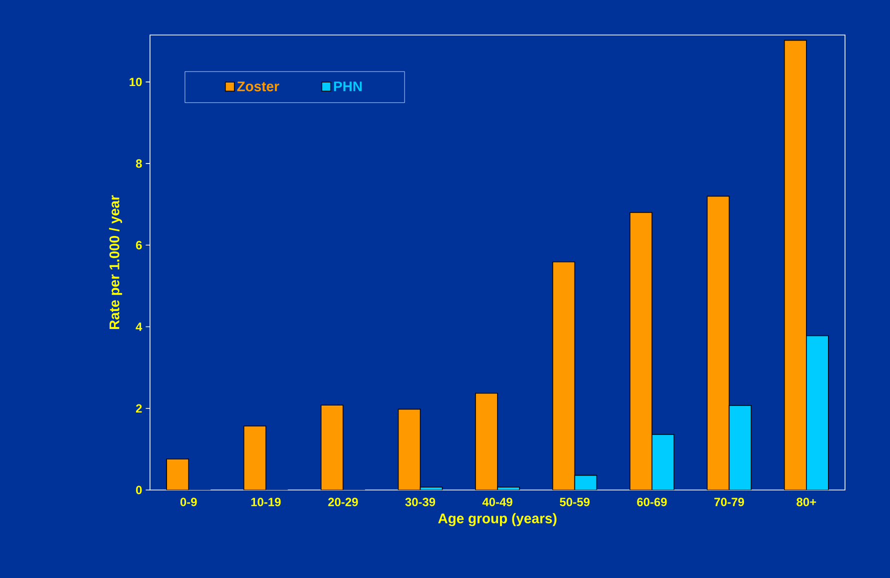 This screenshot has height=578, width=890. Describe the element at coordinates (575, 502) in the screenshot. I see `x-tick-label: 50-59` at that location.